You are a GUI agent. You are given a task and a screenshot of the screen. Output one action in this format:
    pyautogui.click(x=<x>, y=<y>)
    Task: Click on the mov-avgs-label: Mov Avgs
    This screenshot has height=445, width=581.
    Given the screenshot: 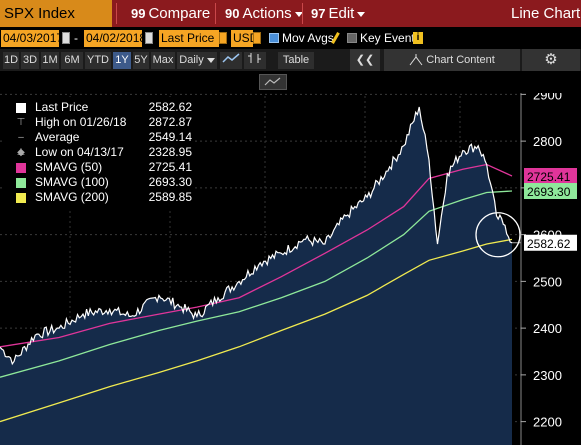 What is the action you would take?
    pyautogui.click(x=308, y=38)
    